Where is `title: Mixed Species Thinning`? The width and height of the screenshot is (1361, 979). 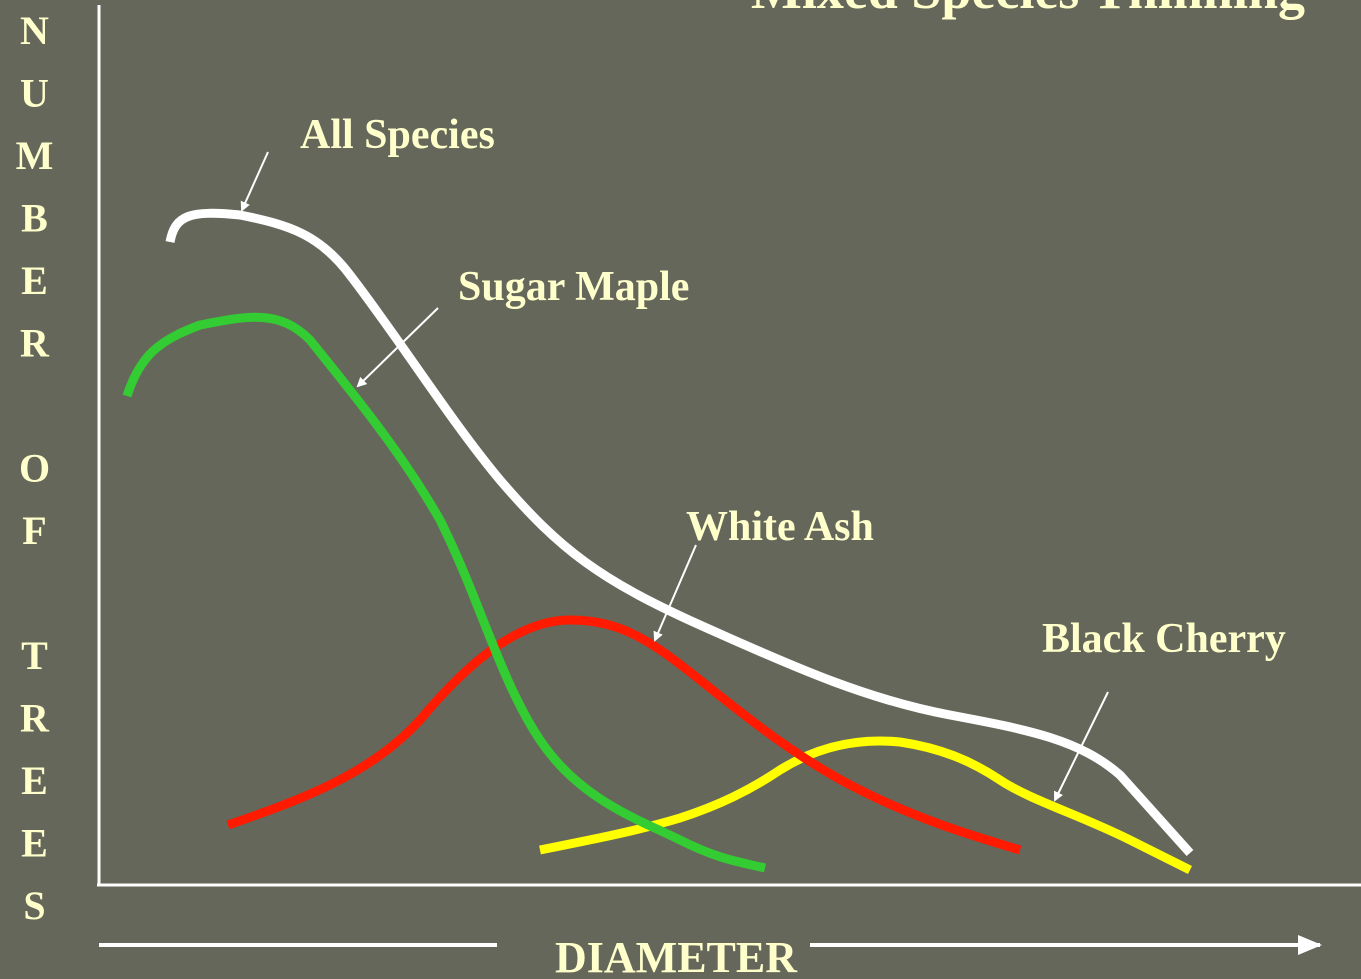 title: Mixed Species Thinning is located at coordinates (1028, 10).